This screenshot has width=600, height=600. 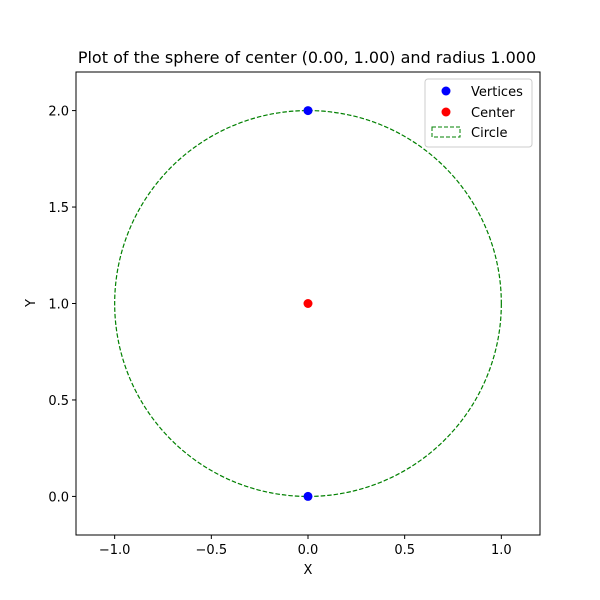 I want to click on center-point, so click(x=308, y=303).